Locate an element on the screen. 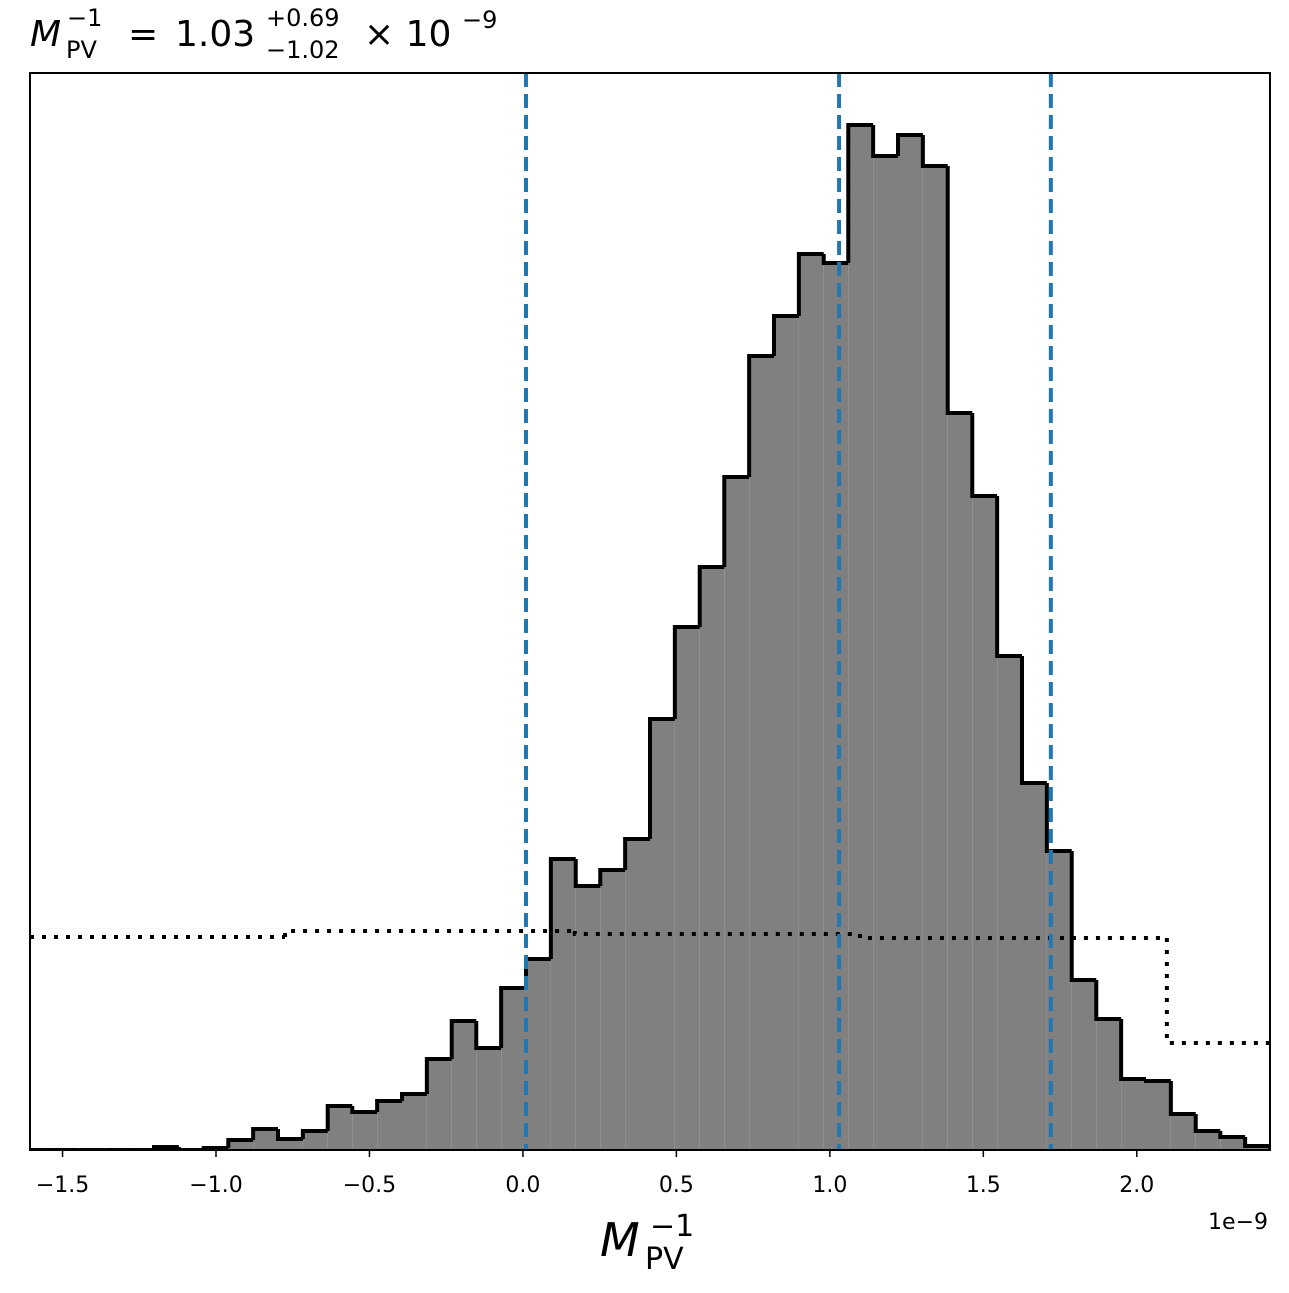 The height and width of the screenshot is (1293, 1289). title-subscript: PV is located at coordinates (81, 50).